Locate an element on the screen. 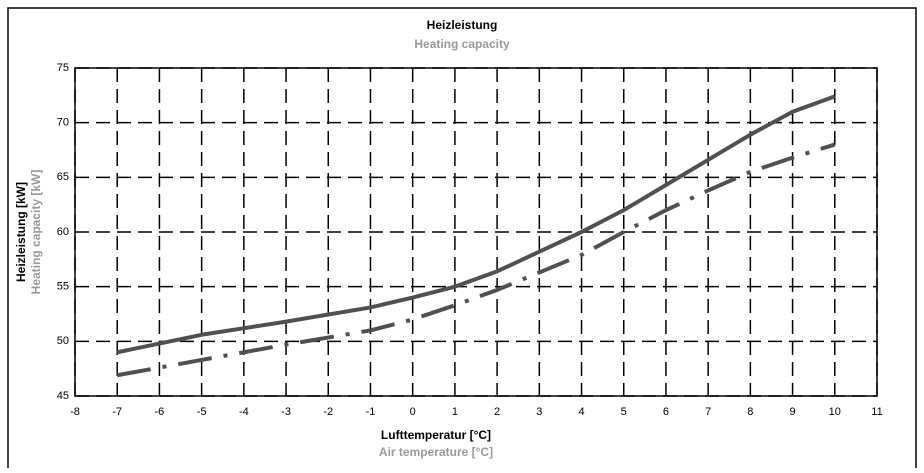  x-axis-label-en: Air temperature [°C] is located at coordinates (436, 452).